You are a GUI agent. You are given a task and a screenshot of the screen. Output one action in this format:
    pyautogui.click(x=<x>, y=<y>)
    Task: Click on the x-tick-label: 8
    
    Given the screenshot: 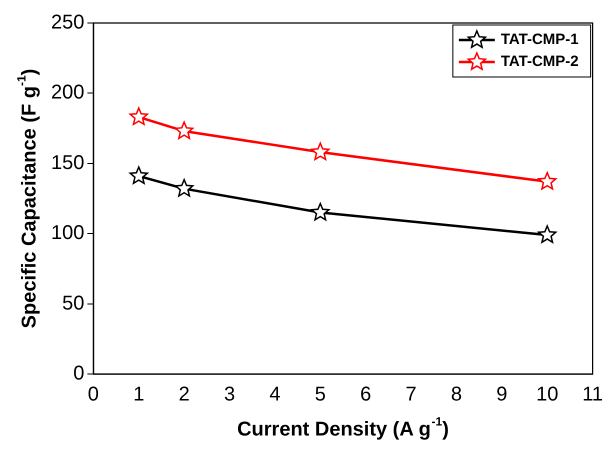 What is the action you would take?
    pyautogui.click(x=456, y=395)
    